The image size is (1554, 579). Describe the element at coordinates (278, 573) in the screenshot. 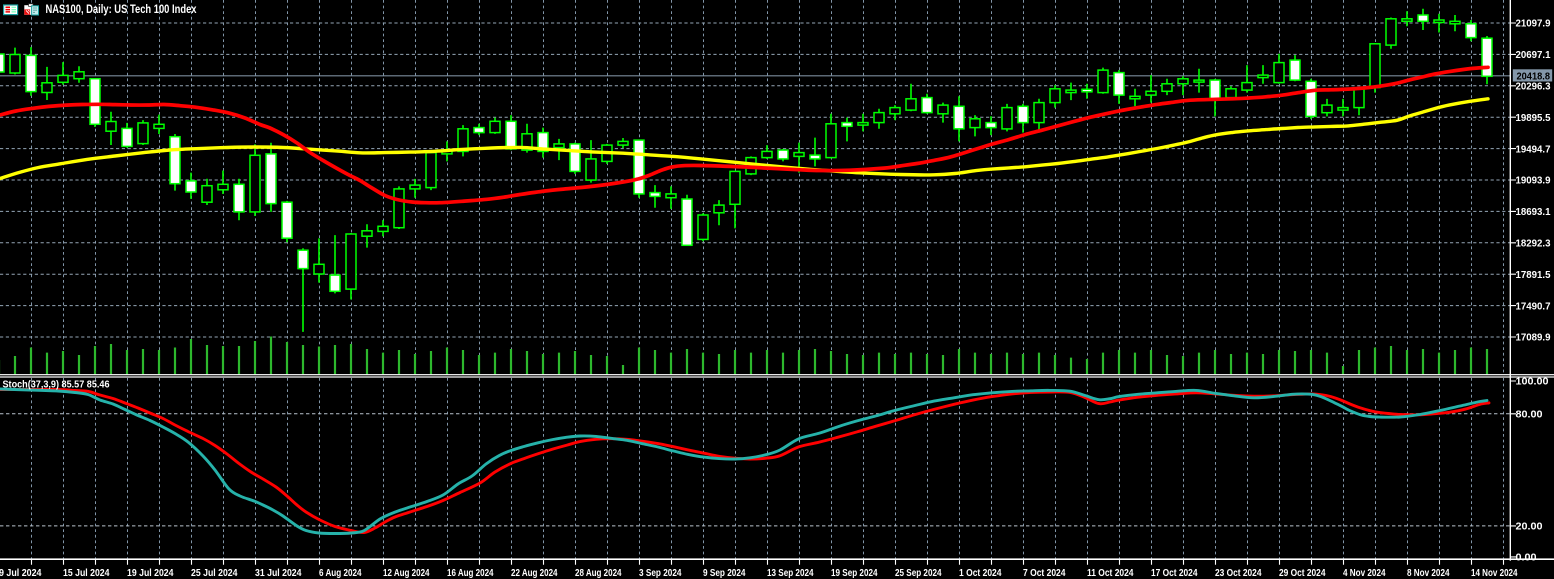

I see `svg-text: 31 Jul 2024` at that location.